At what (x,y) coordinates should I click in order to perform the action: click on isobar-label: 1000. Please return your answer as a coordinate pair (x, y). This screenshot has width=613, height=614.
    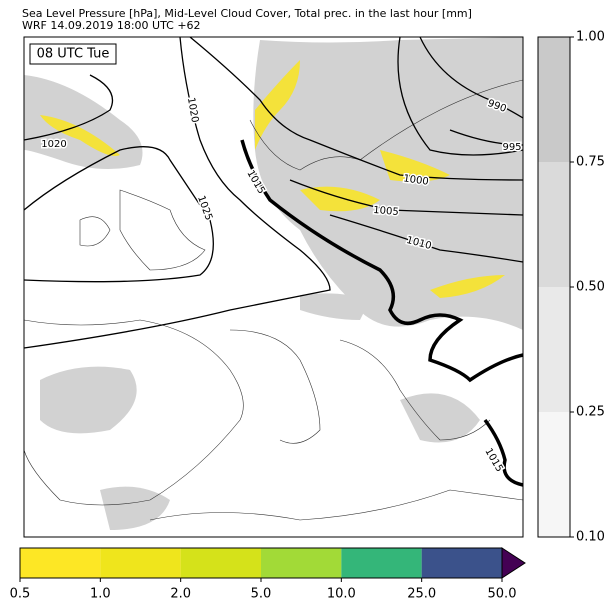
    Looking at the image, I should click on (416, 180).